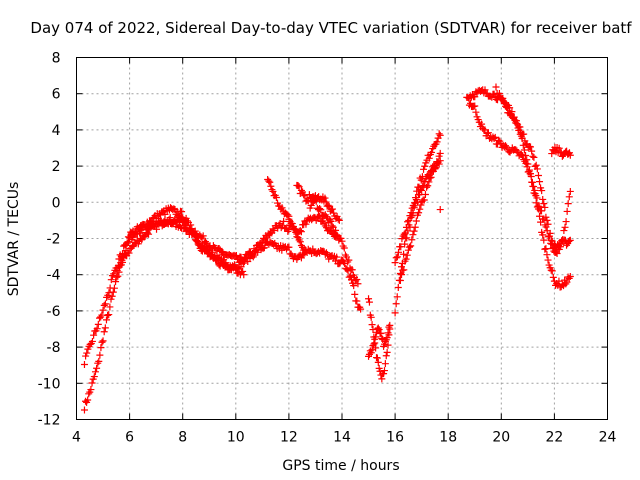 The image size is (640, 480). I want to click on series-track-i, so click(379, 340).